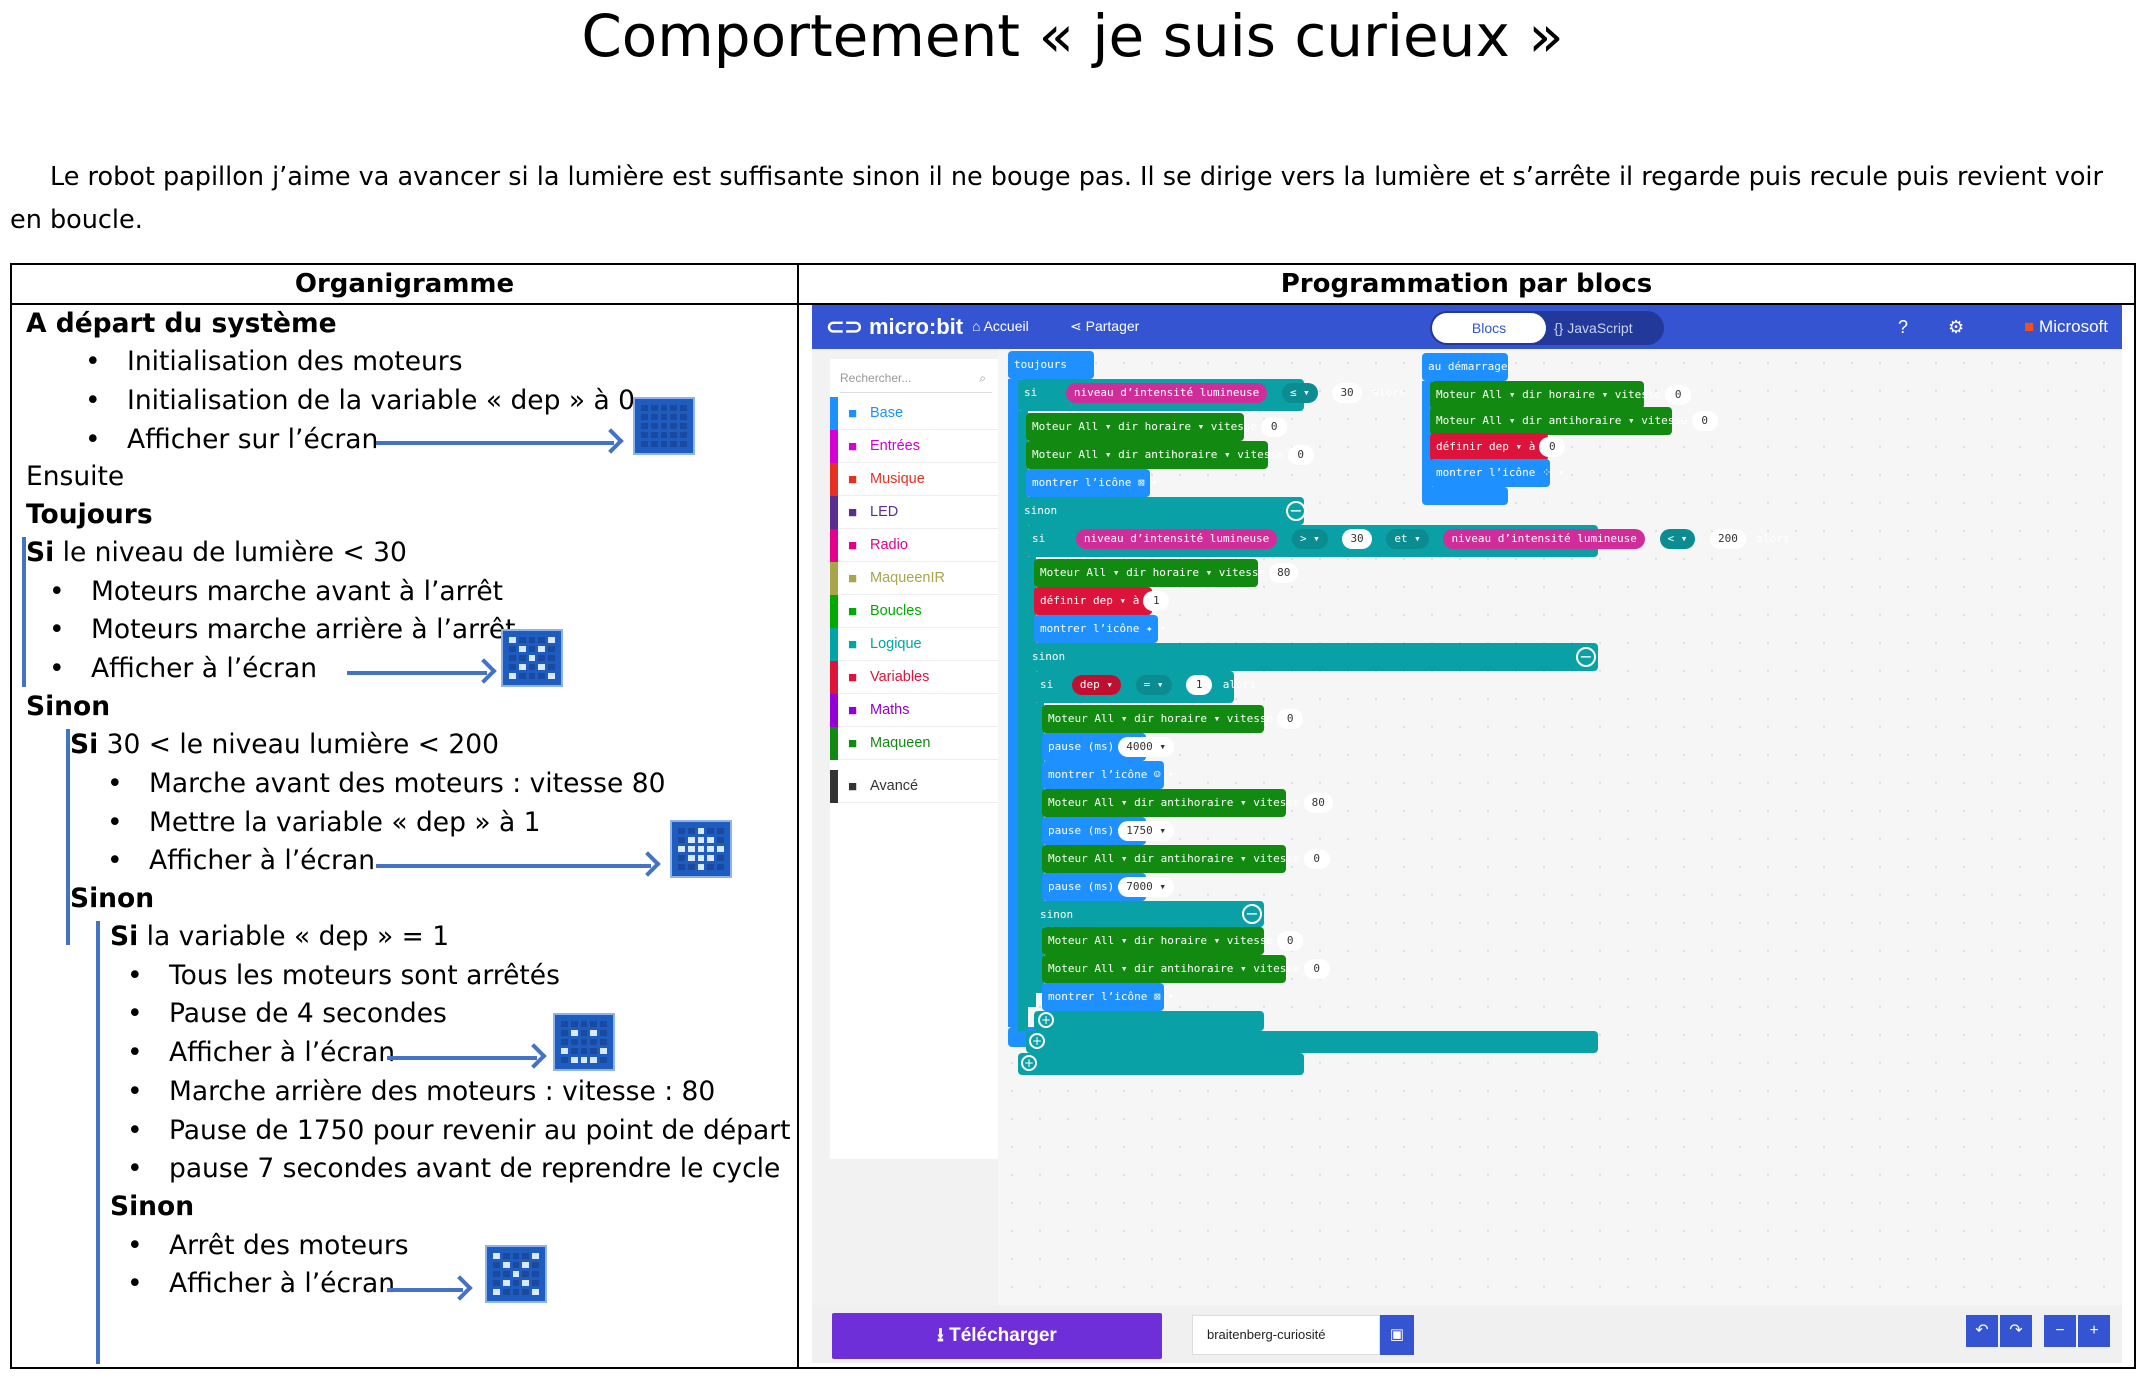  What do you see at coordinates (1173, 941) in the screenshot?
I see `block-motor-fwd-stop: Moteur All ▾ dir horaire ▾ vitesse 0` at bounding box center [1173, 941].